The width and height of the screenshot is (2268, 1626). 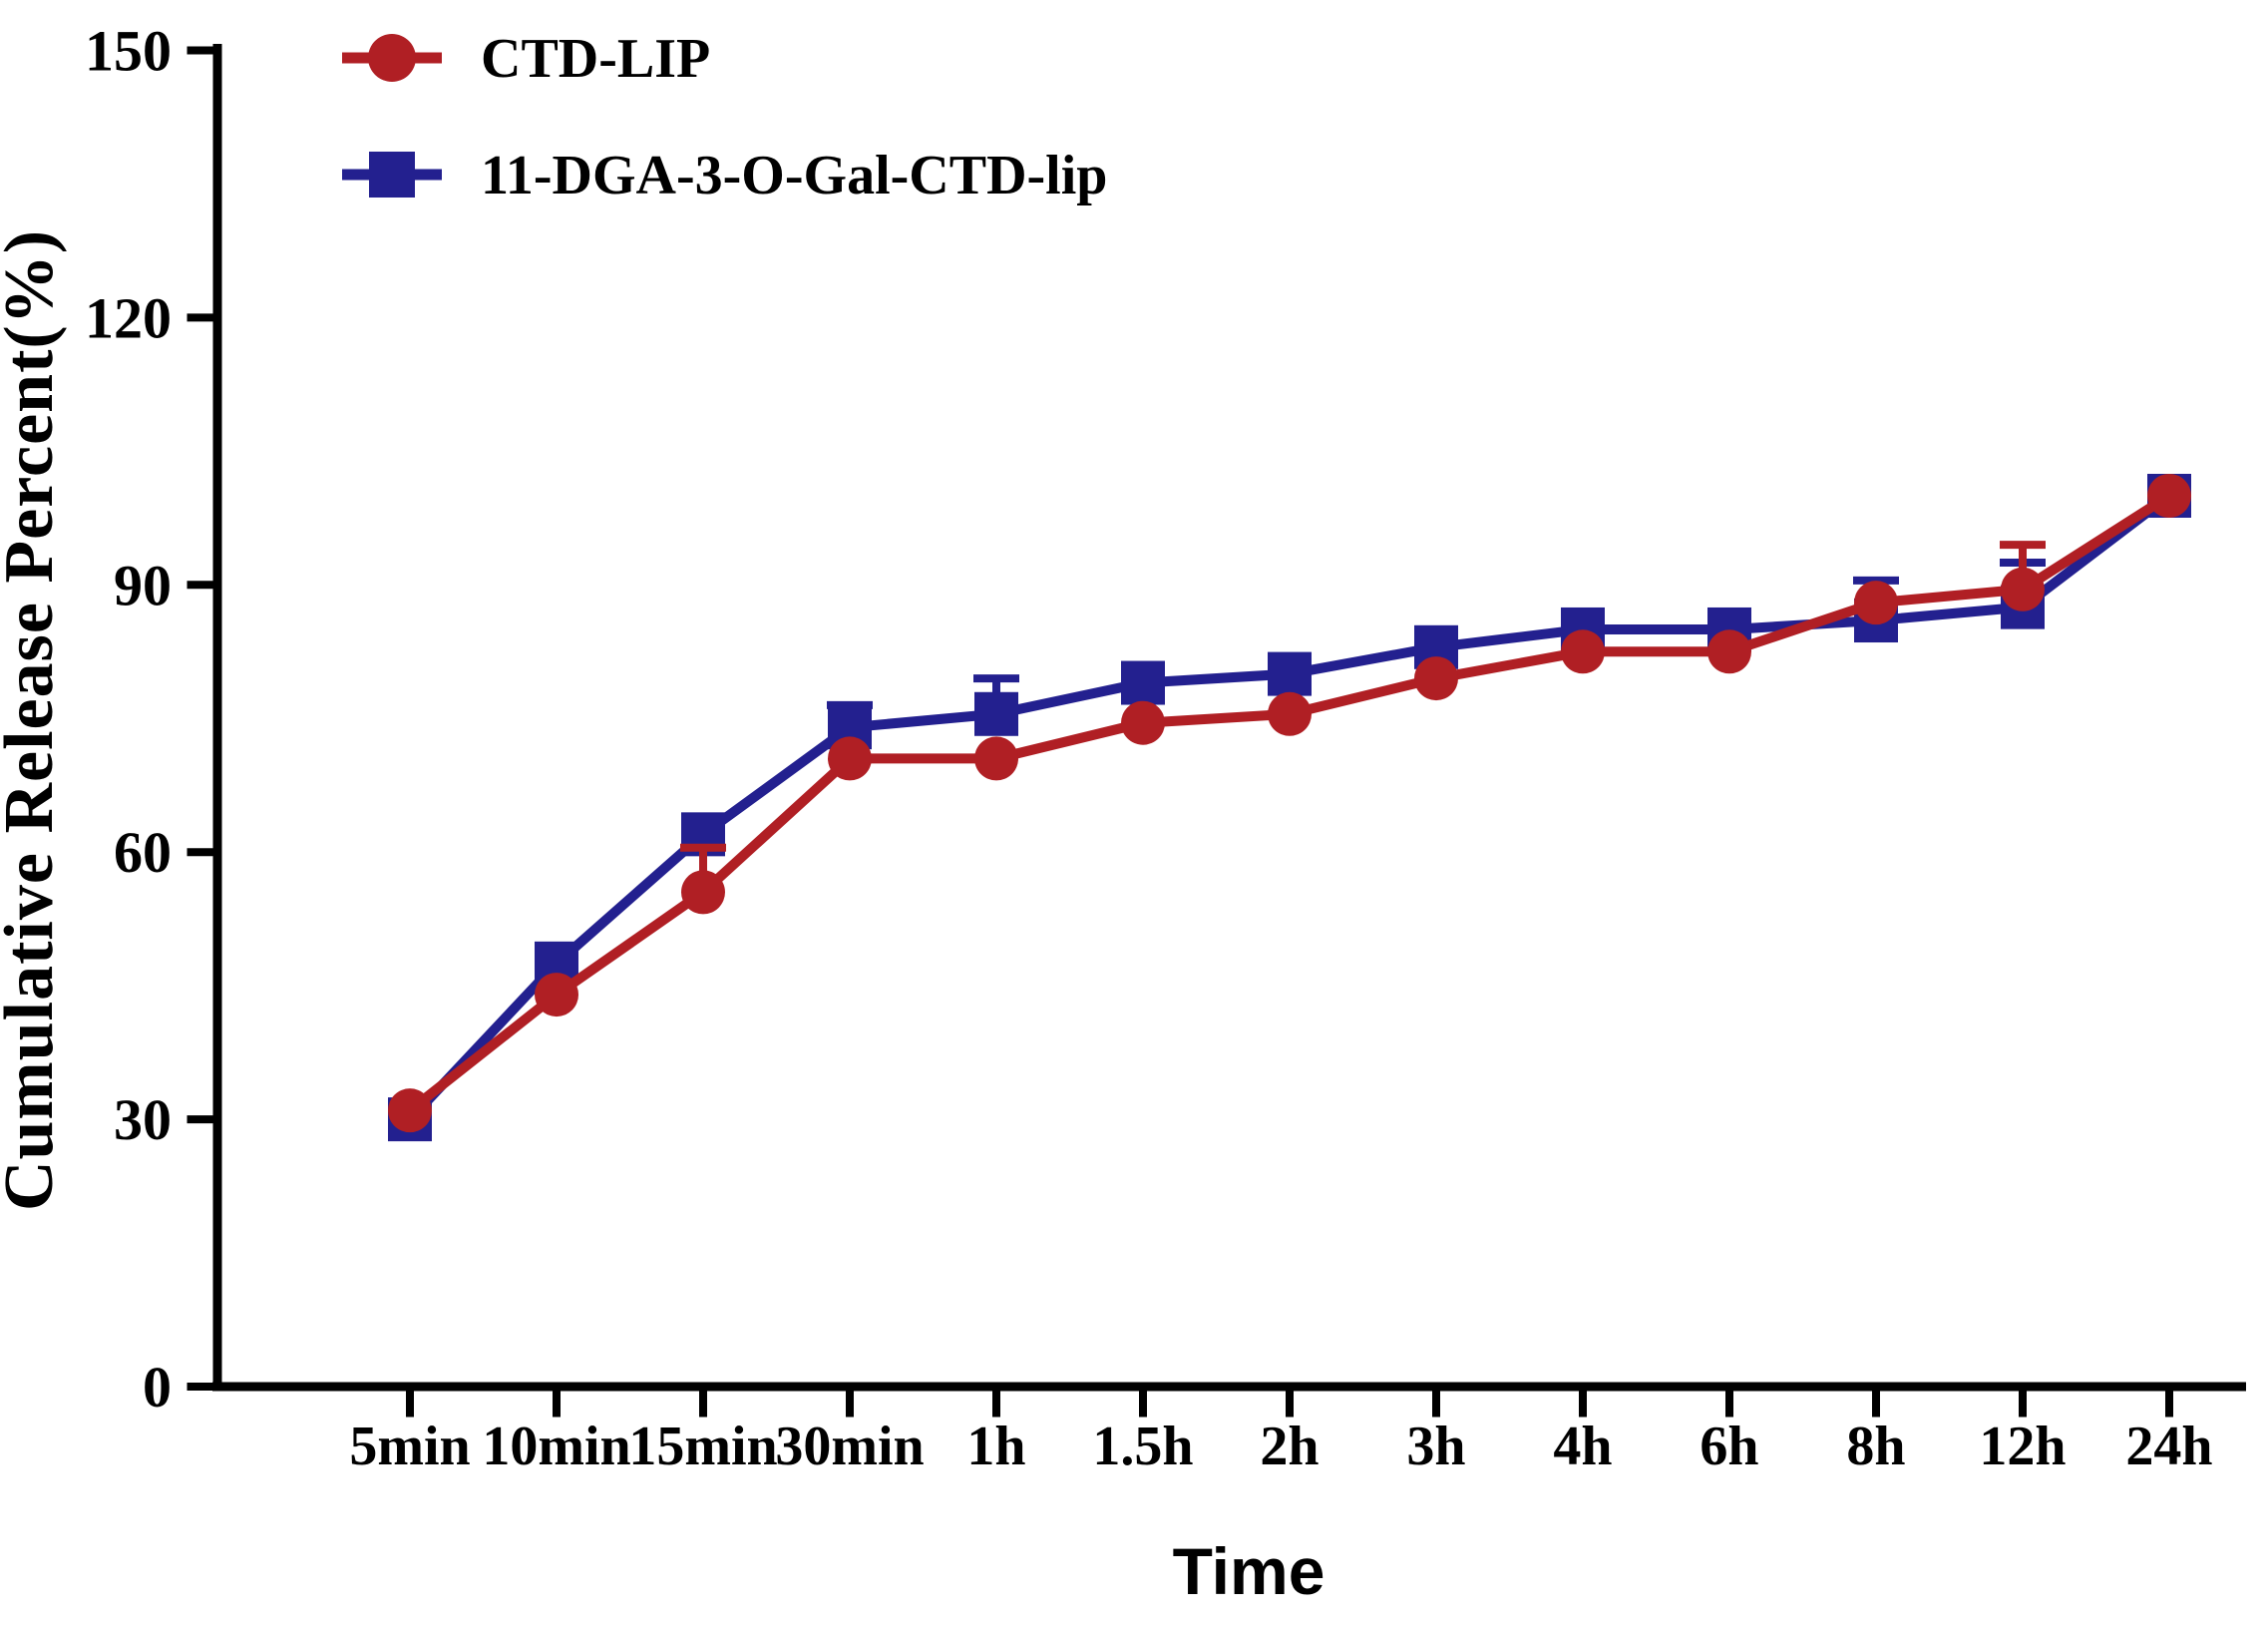 I want to click on x-tick-label: 30min, so click(x=849, y=1446).